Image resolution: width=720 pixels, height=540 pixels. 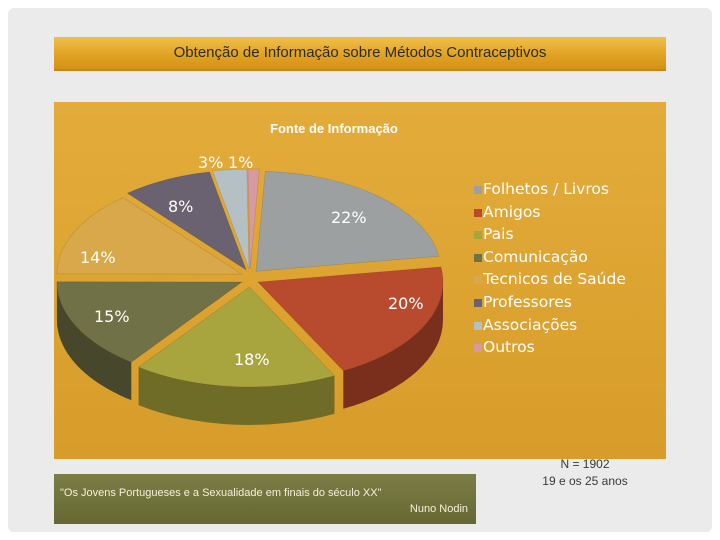 What do you see at coordinates (527, 301) in the screenshot?
I see `legend-label: Professores` at bounding box center [527, 301].